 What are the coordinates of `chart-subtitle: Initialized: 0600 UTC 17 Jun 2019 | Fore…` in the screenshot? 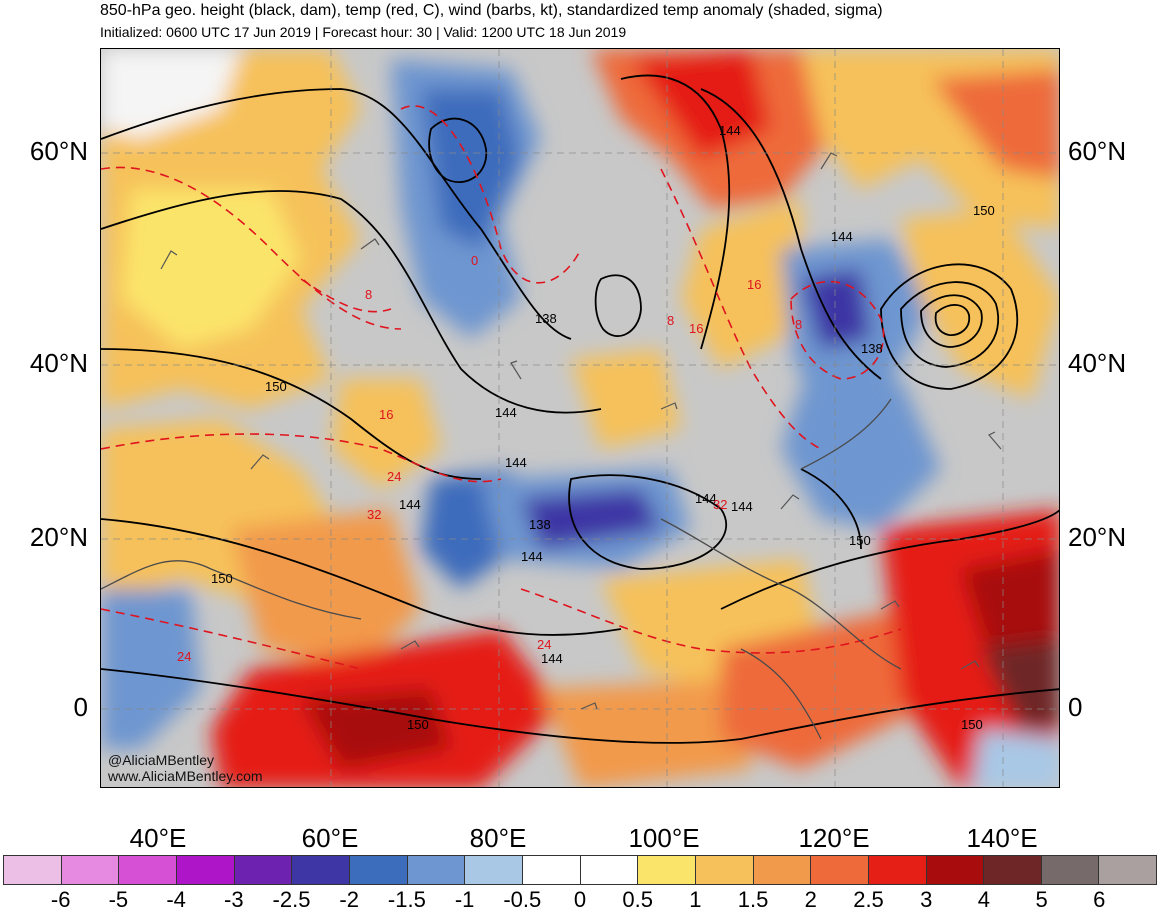 It's located at (363, 32).